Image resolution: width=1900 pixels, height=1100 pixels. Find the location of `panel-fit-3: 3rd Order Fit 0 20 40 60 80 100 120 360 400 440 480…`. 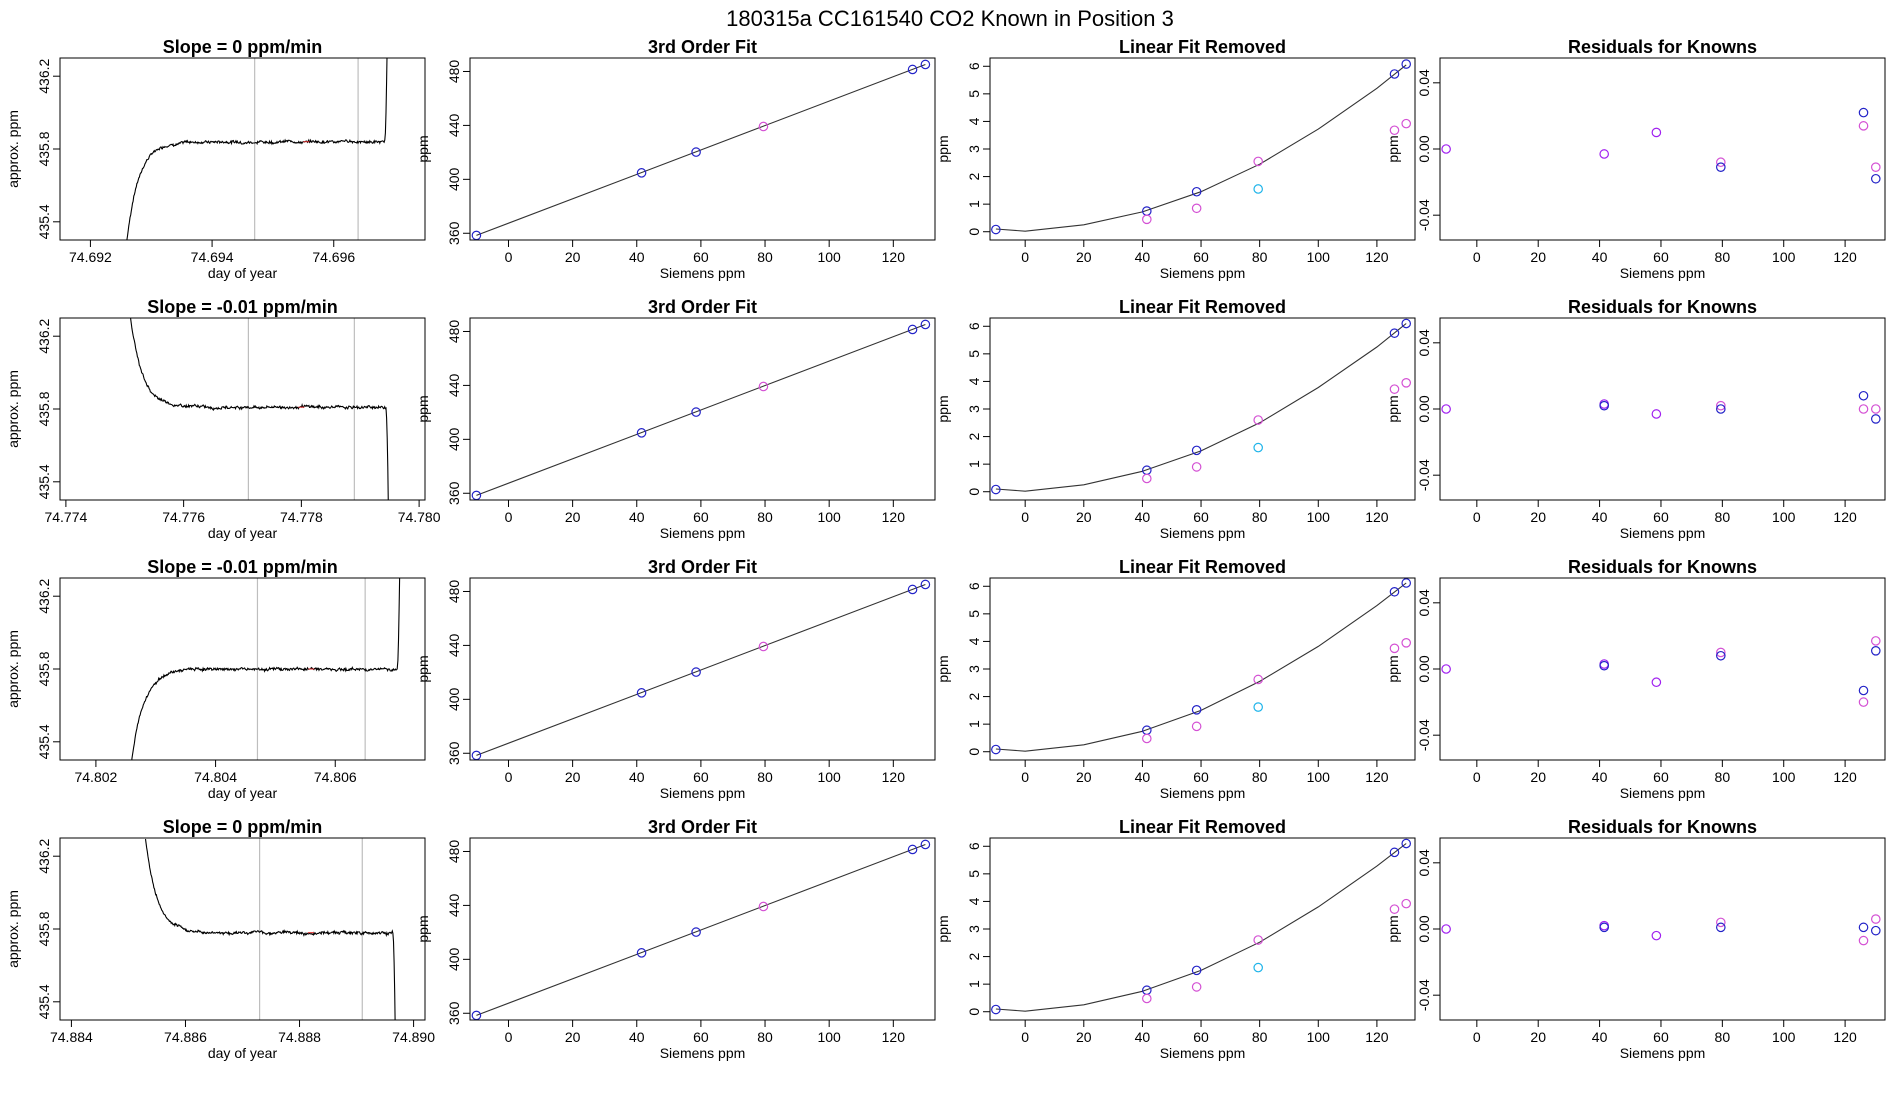

panel-fit-3: 3rd Order Fit 0 20 40 60 80 100 120 360 400 440 480… is located at coordinates (675, 679).